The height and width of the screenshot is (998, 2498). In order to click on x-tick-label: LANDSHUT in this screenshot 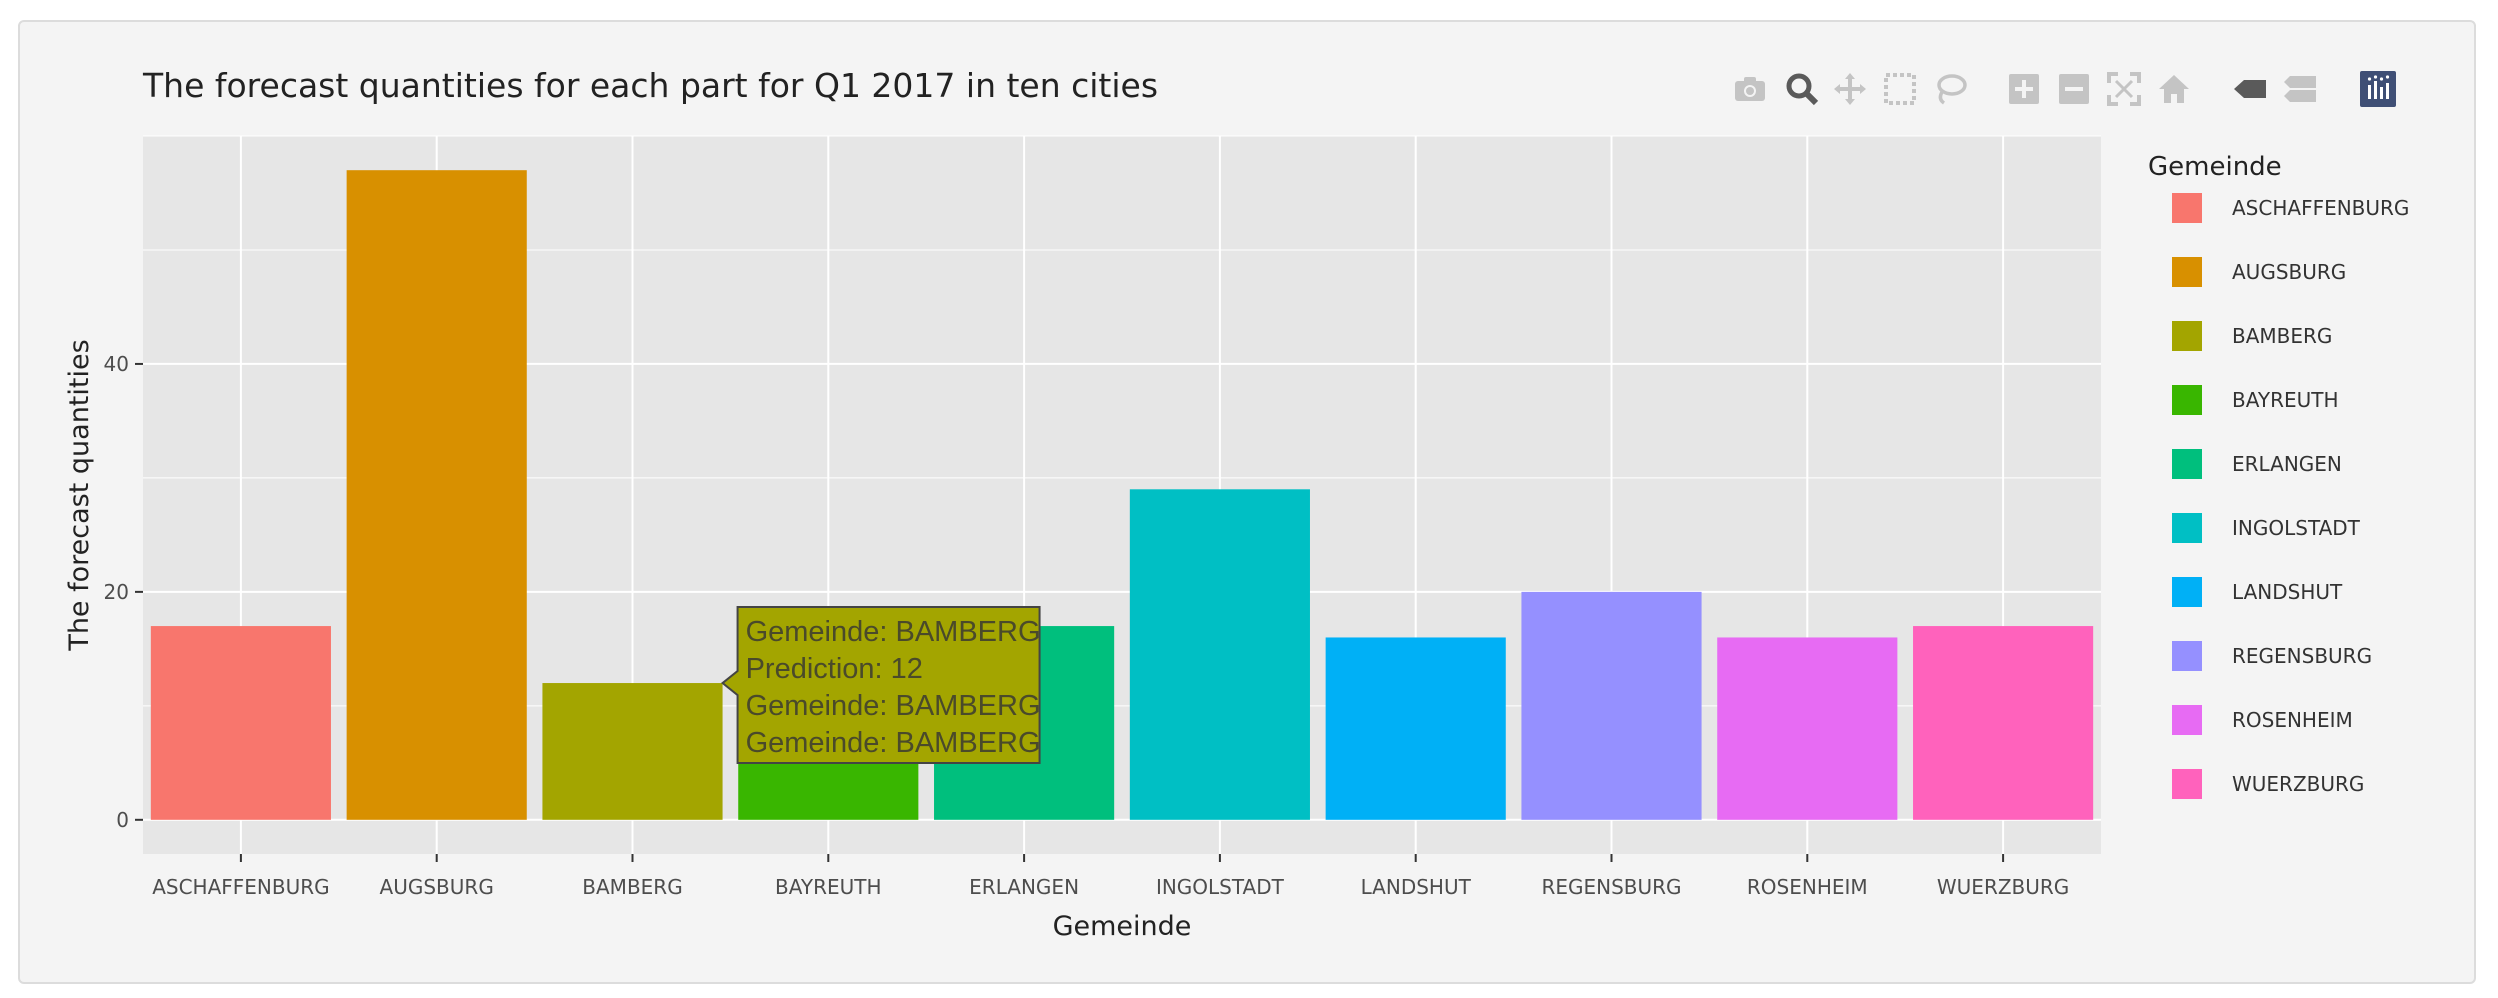, I will do `click(1416, 887)`.